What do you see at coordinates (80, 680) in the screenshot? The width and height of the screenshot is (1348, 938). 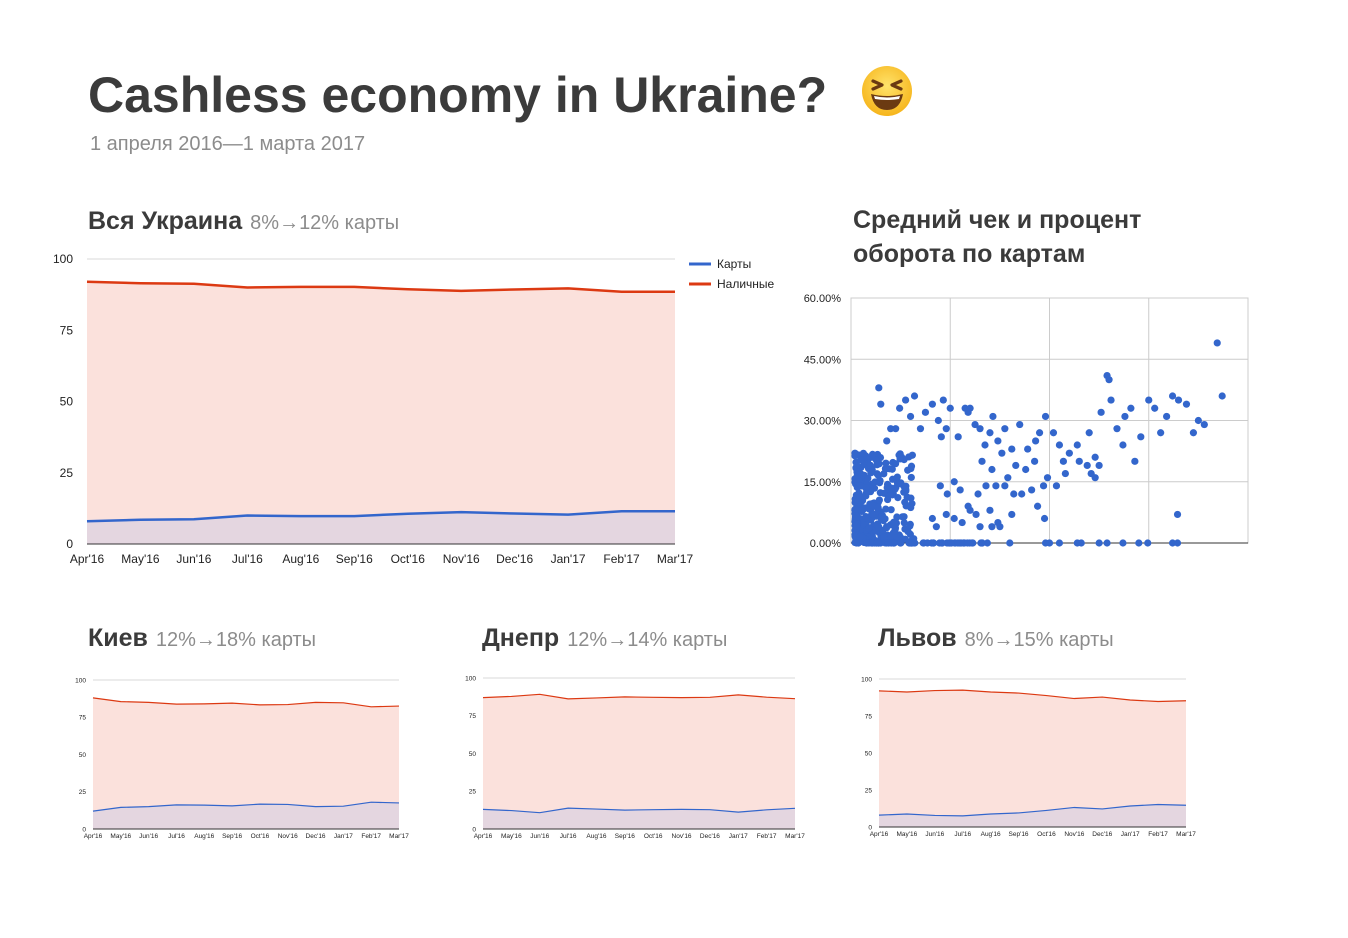 I see `kiev-y-tick-label: 100` at bounding box center [80, 680].